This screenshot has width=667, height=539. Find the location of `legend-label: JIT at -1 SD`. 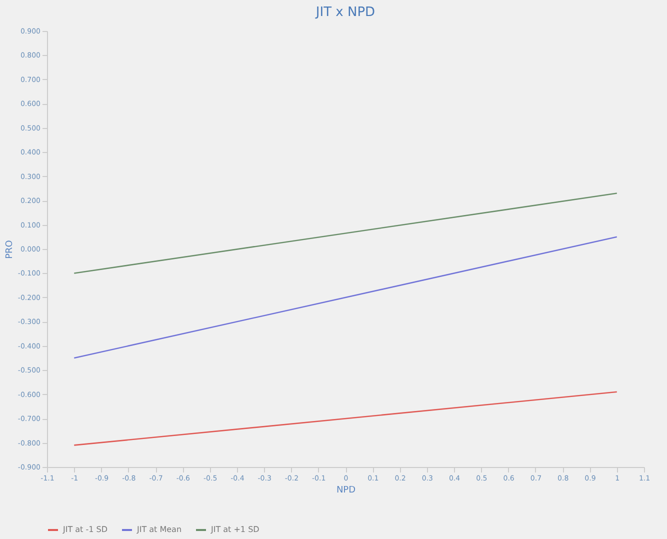

legend-label: JIT at -1 SD is located at coordinates (85, 529).